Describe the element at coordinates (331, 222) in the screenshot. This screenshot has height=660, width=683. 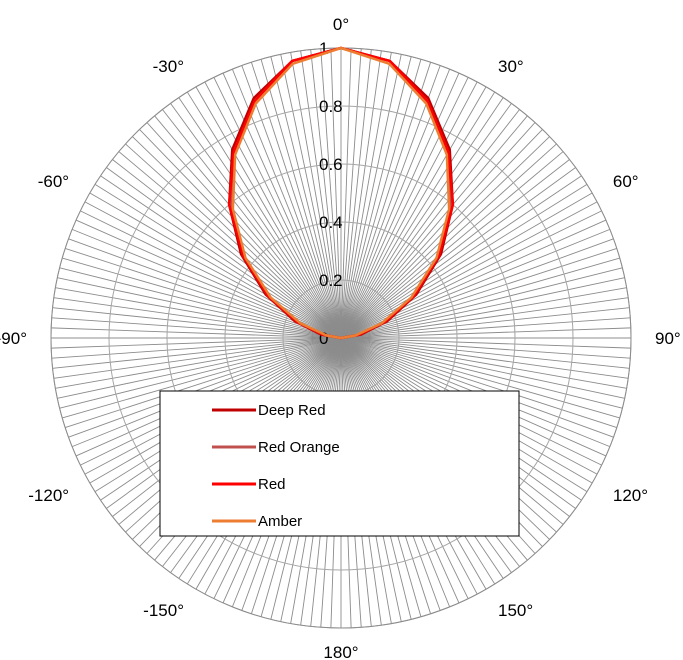
I see `radial-tick-label: 0.4` at that location.